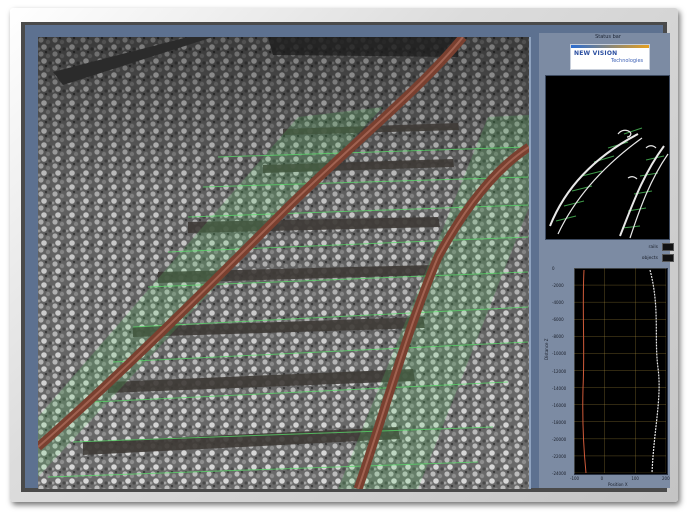 This screenshot has width=691, height=513. What do you see at coordinates (546, 349) in the screenshot?
I see `y-axis-label: Distance Z` at bounding box center [546, 349].